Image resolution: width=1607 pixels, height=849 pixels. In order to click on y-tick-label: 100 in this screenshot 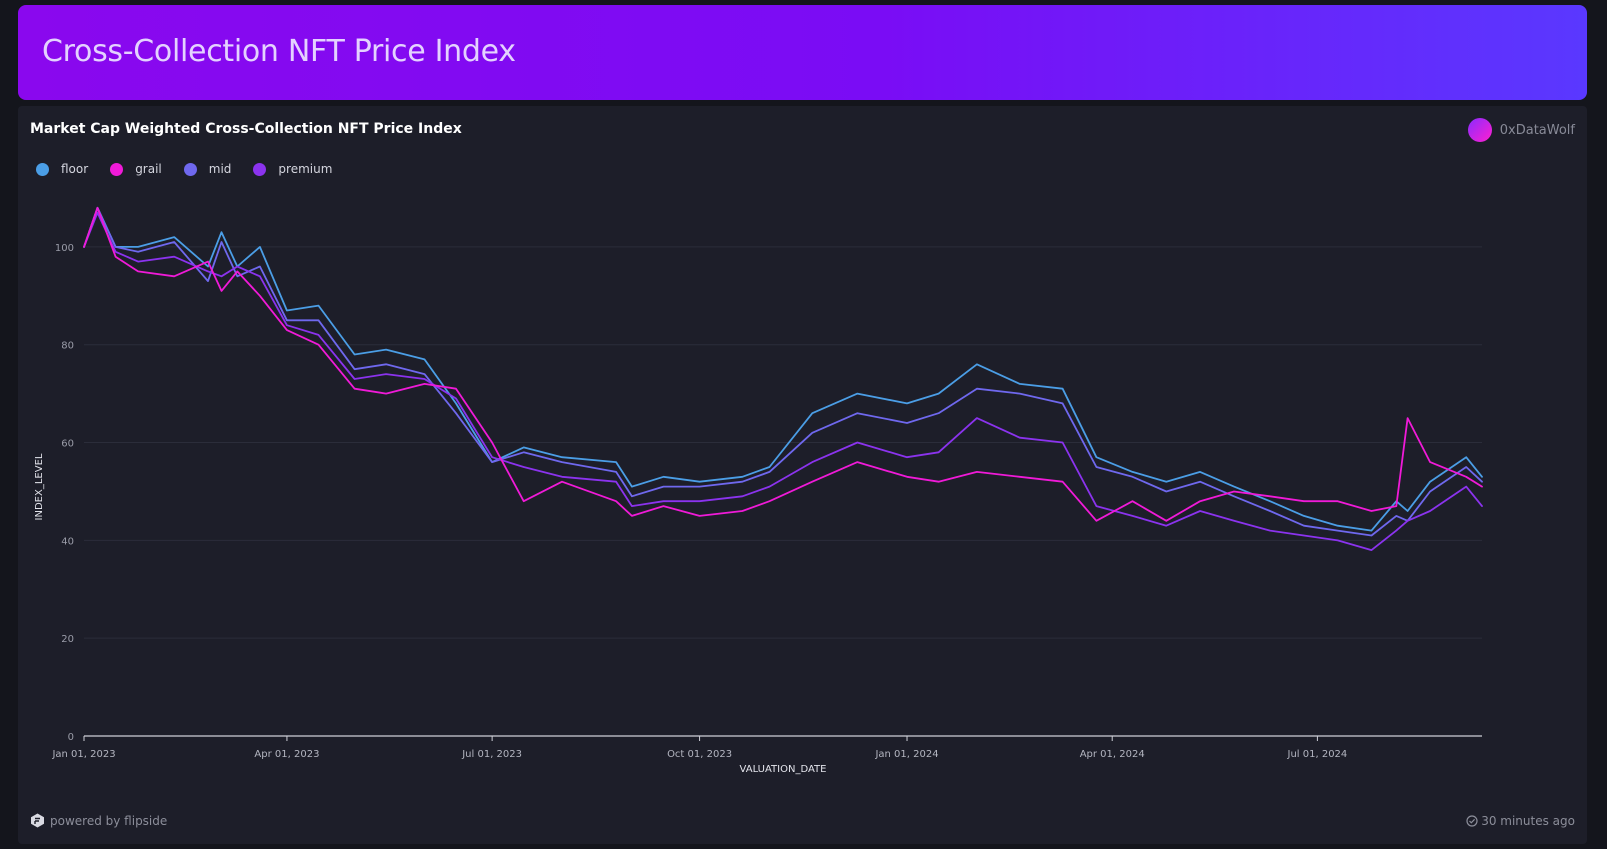, I will do `click(64, 248)`.